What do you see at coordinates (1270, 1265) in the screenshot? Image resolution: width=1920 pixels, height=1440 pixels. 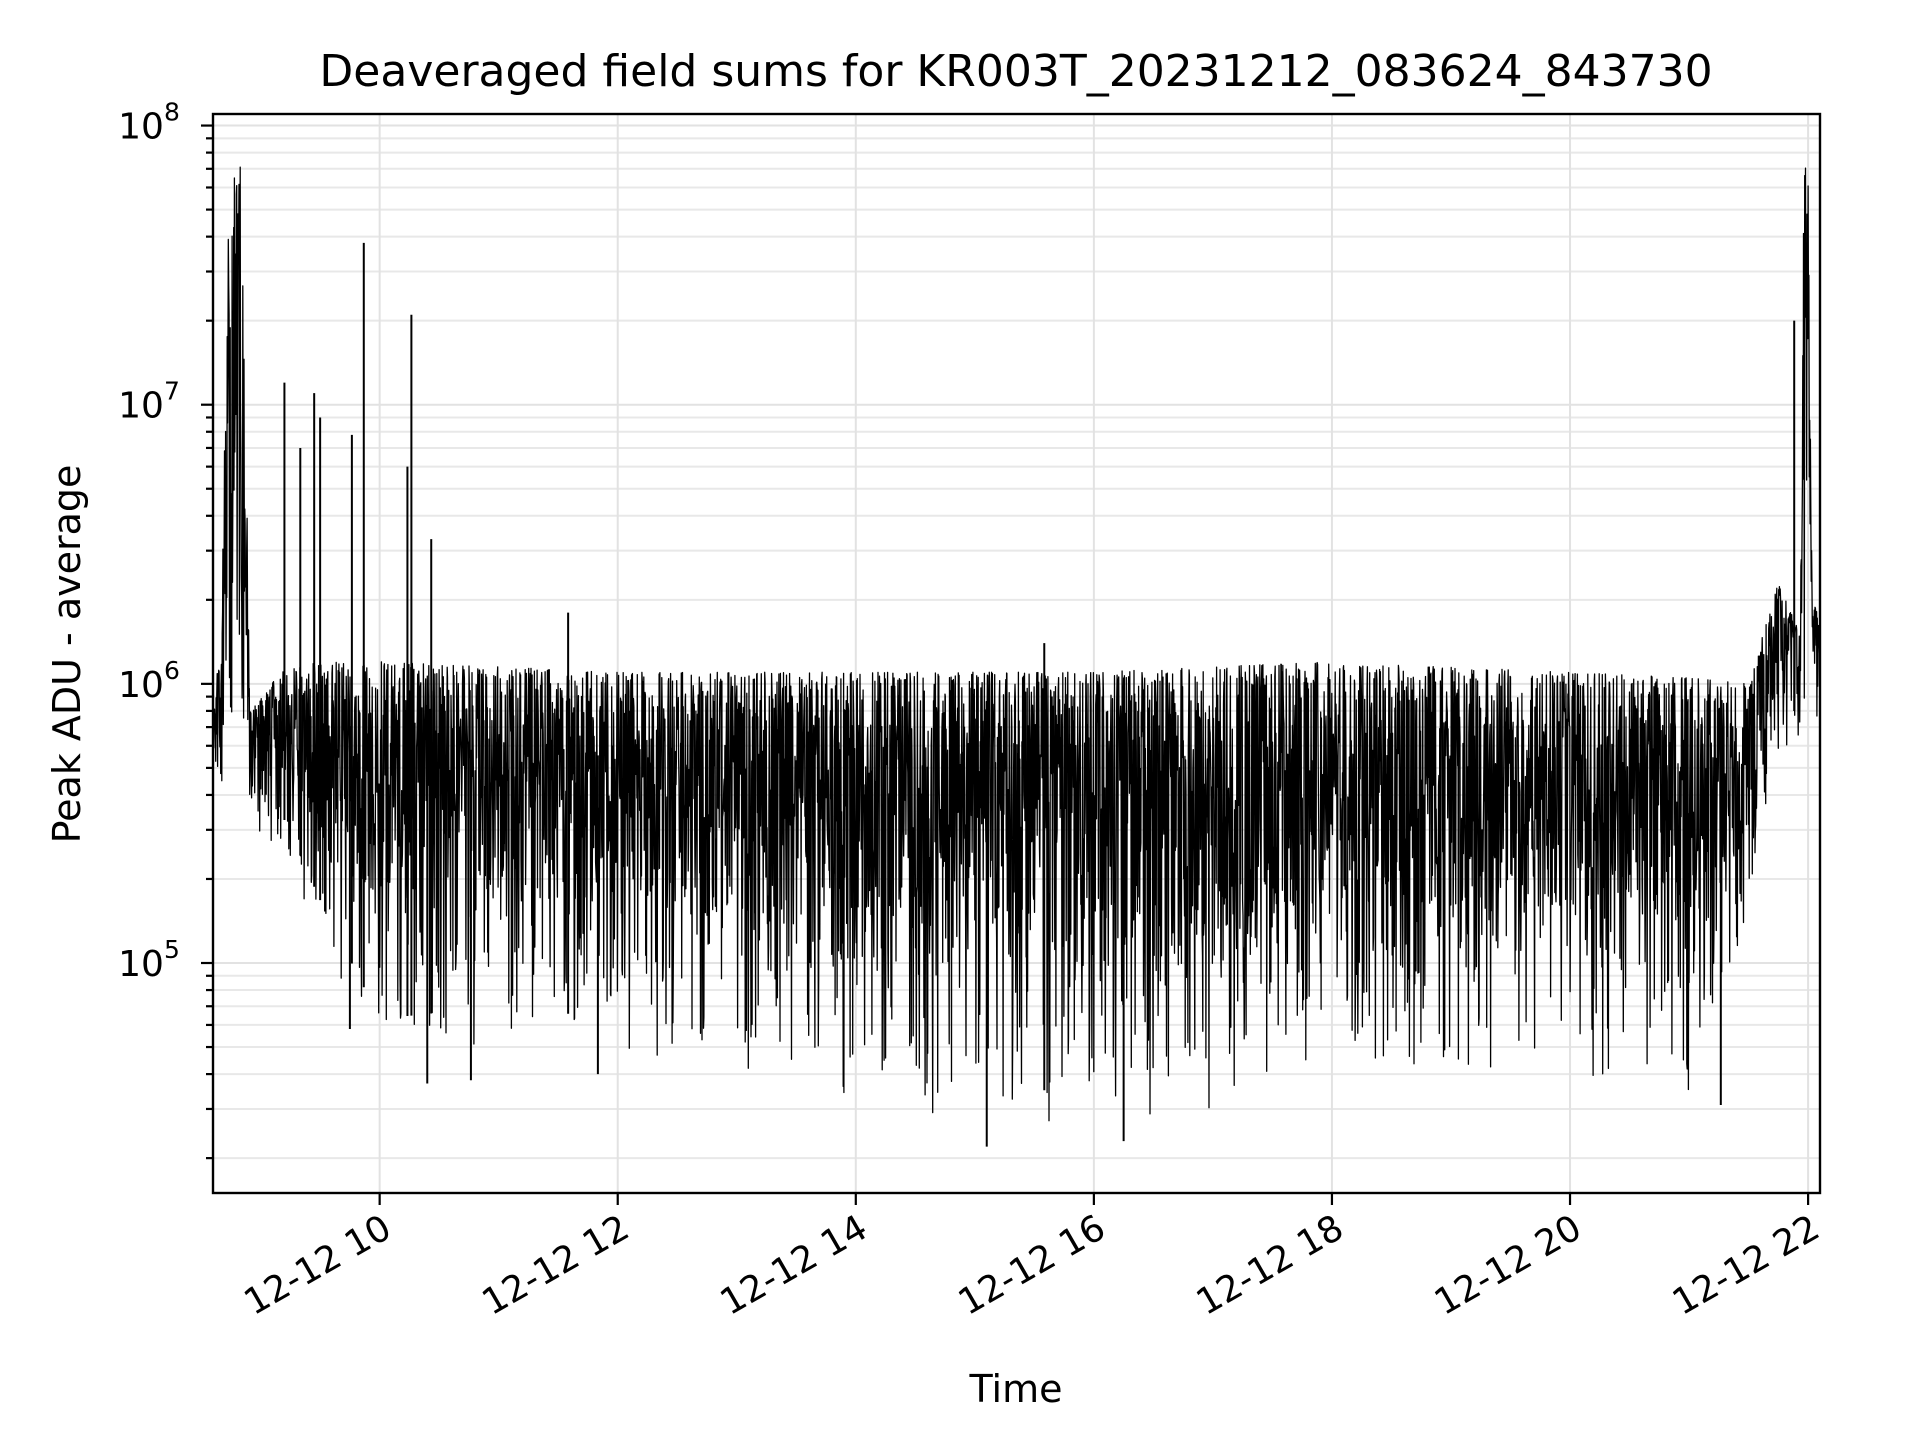 I see `x-tick-label: 12-12 18` at bounding box center [1270, 1265].